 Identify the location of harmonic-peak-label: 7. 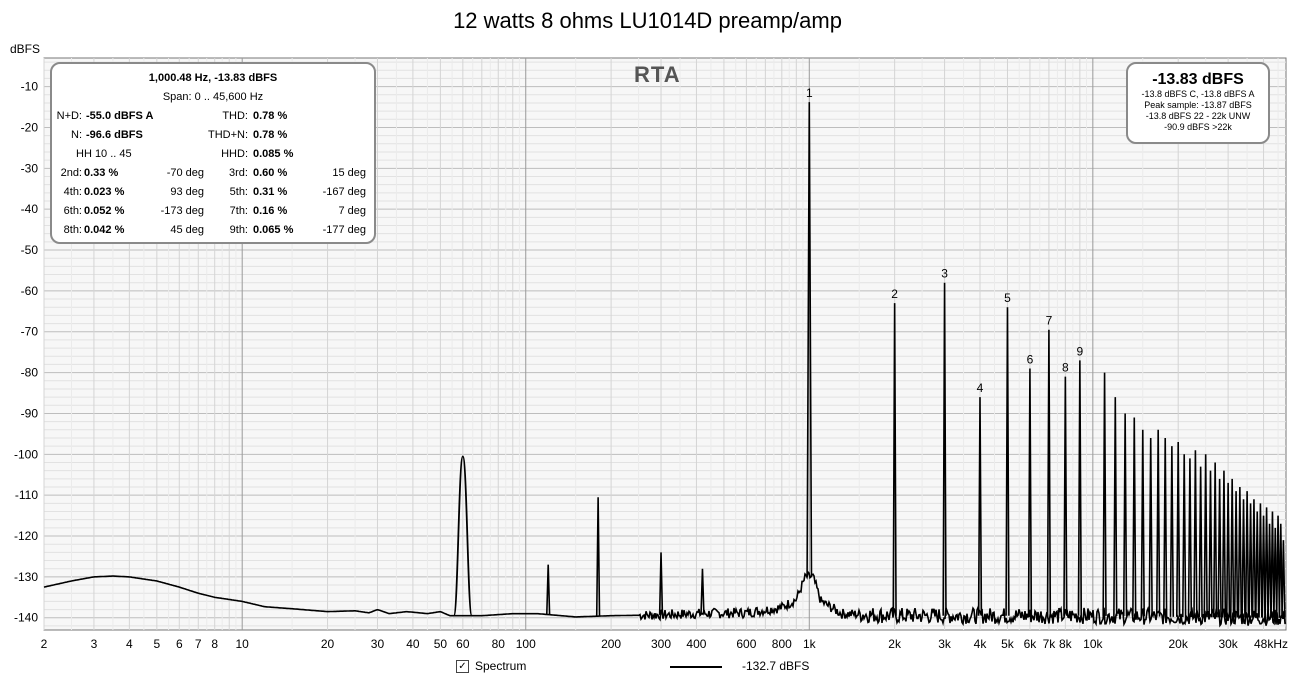
(1049, 321).